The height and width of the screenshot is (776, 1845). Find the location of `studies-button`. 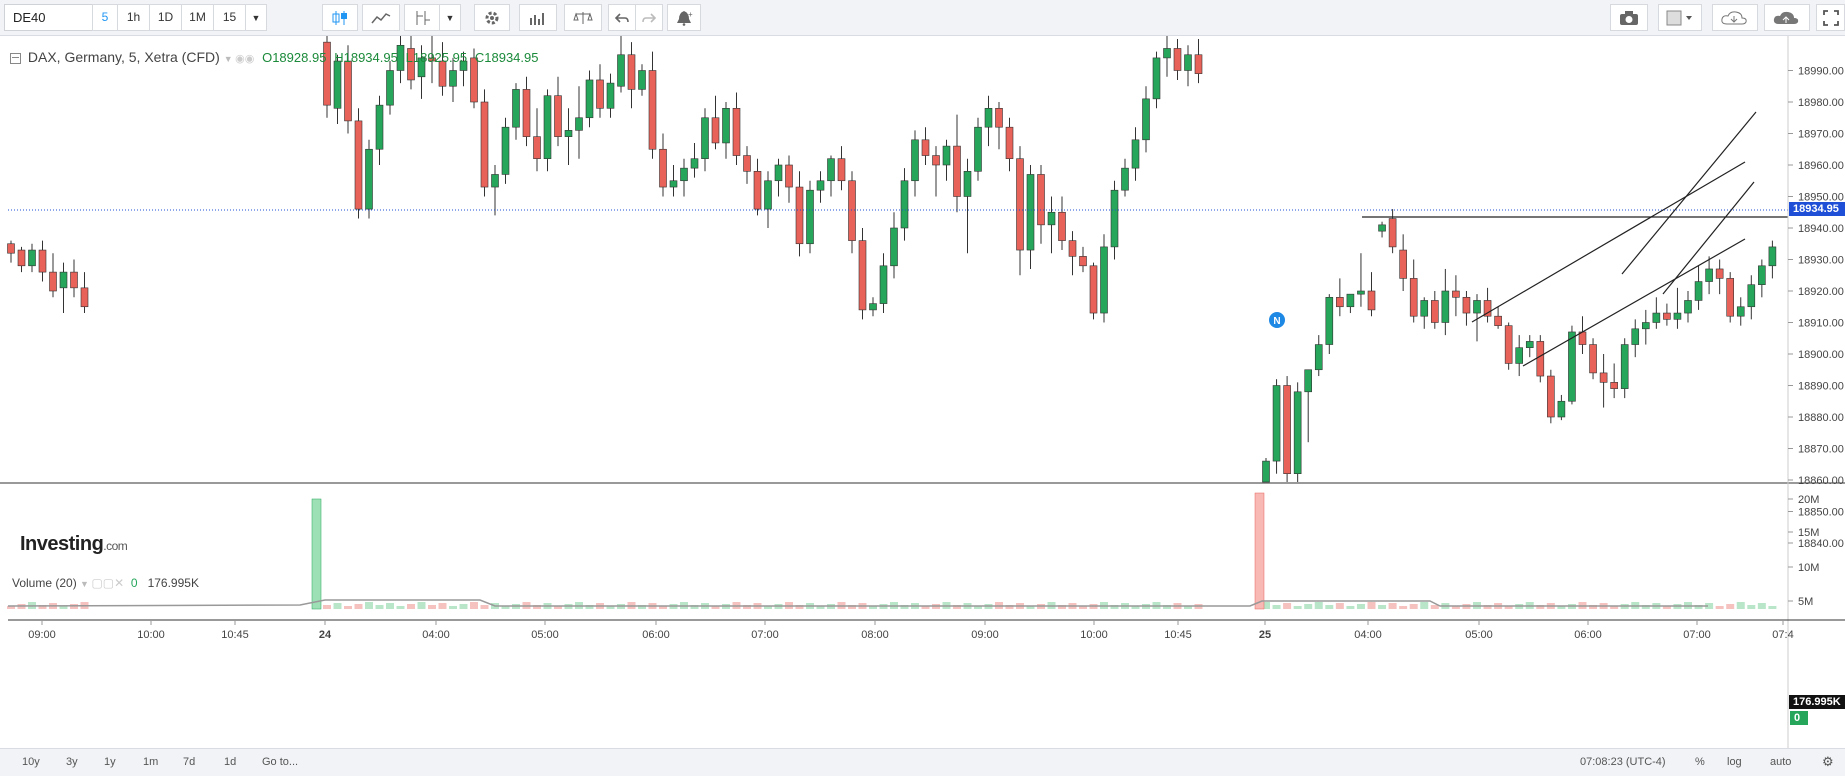

studies-button is located at coordinates (538, 17).